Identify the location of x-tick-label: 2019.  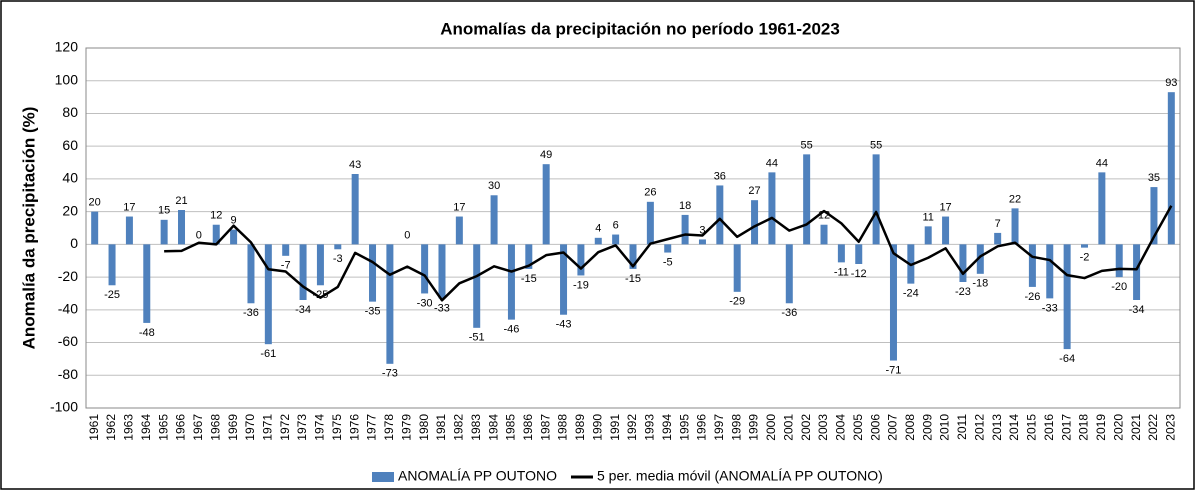
(1101, 427).